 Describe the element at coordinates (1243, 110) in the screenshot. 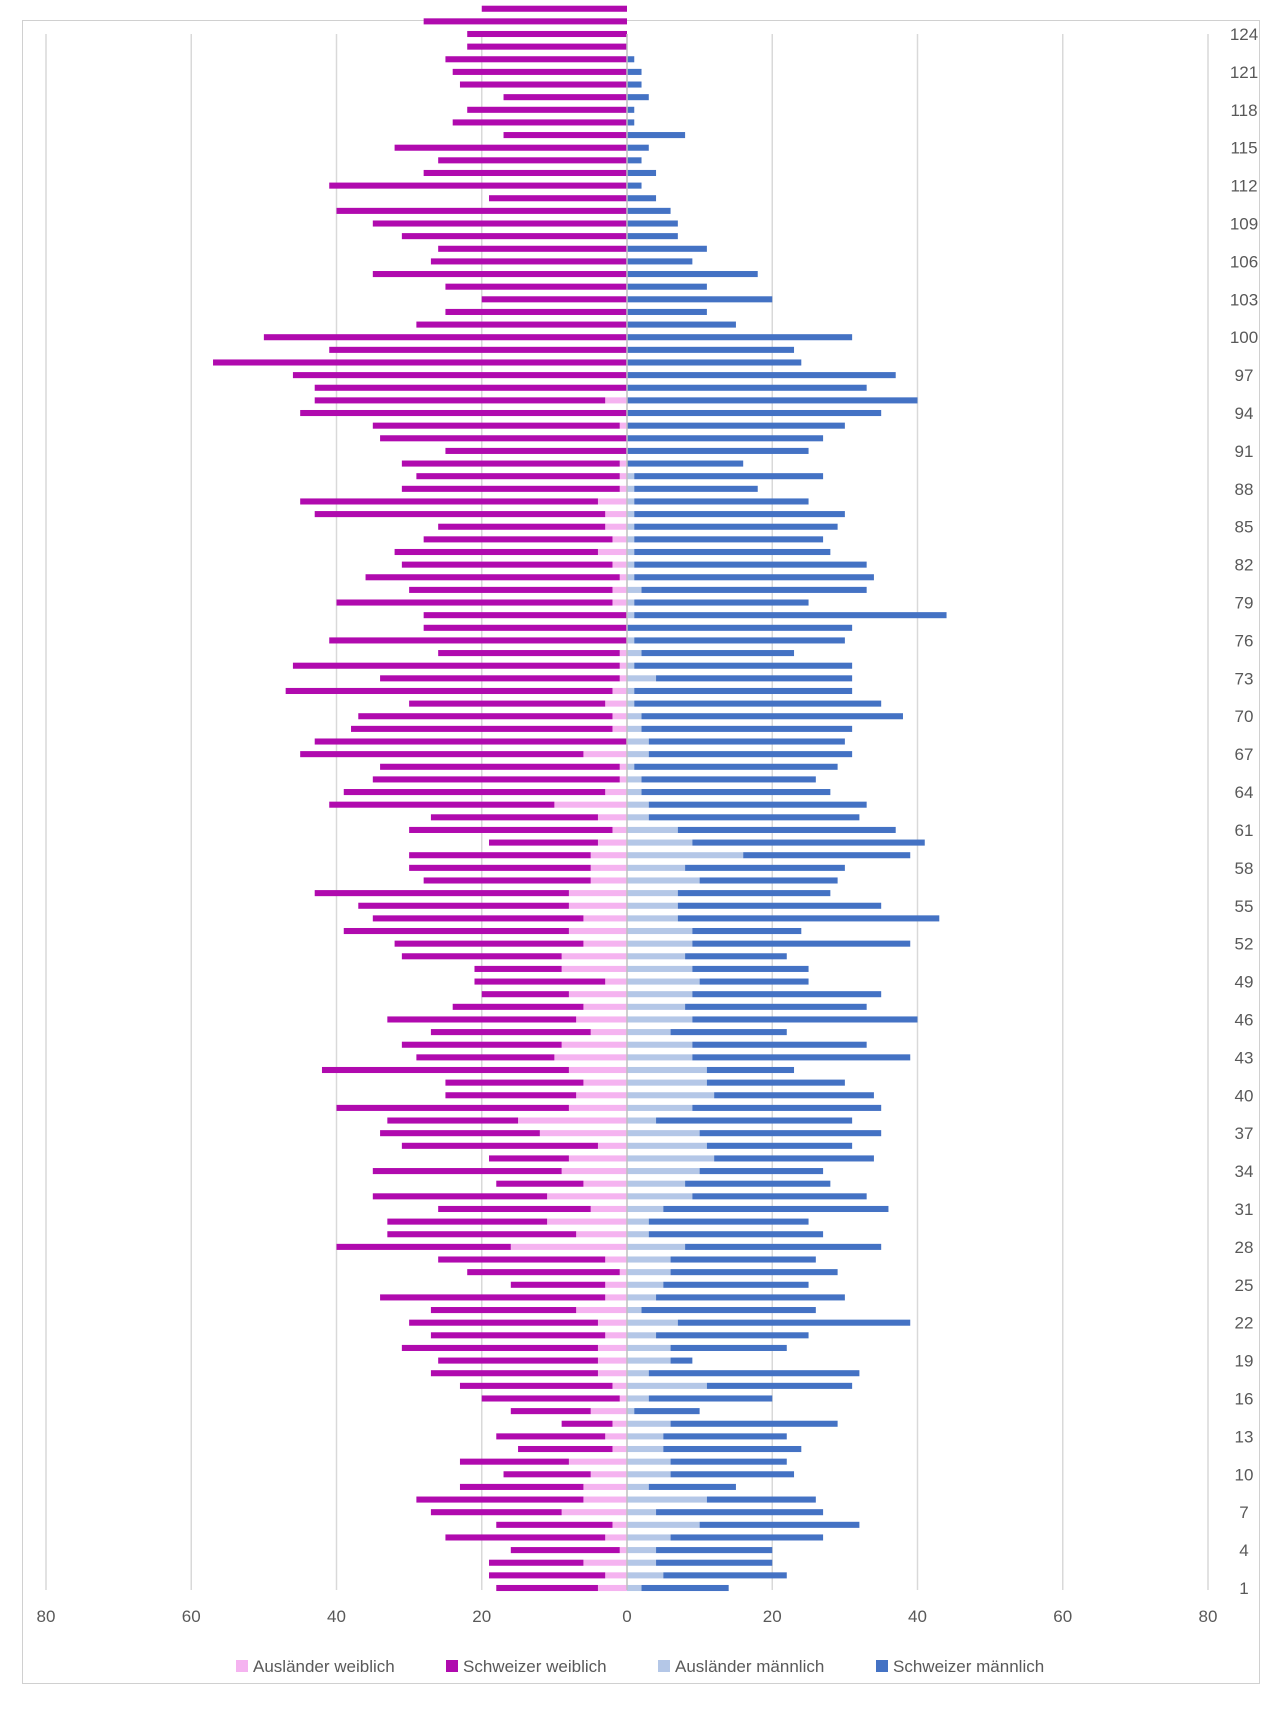

I see `y-tick-label: 118` at that location.